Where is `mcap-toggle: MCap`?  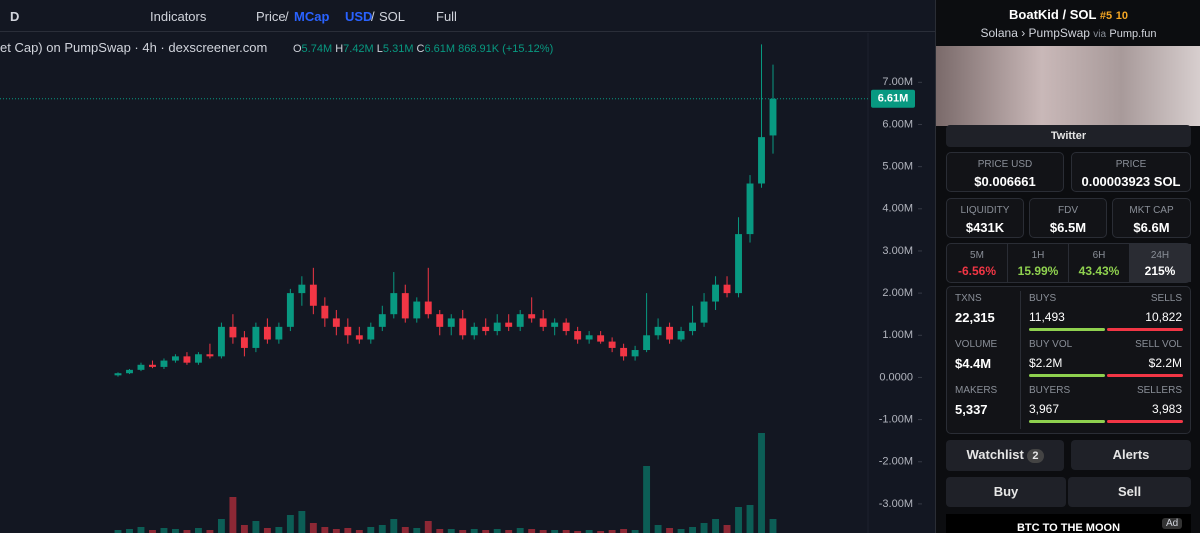
mcap-toggle: MCap is located at coordinates (312, 16).